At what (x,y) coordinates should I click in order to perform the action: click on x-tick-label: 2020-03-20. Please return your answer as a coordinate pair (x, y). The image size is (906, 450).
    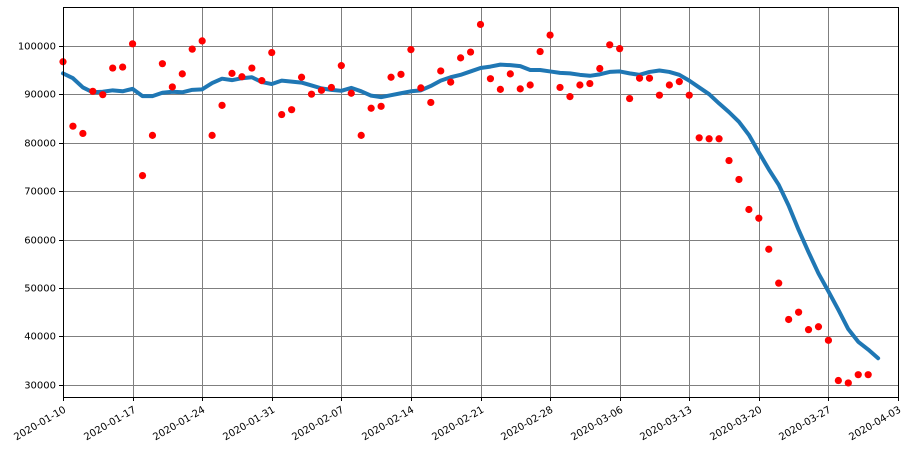
    Looking at the image, I should click on (736, 424).